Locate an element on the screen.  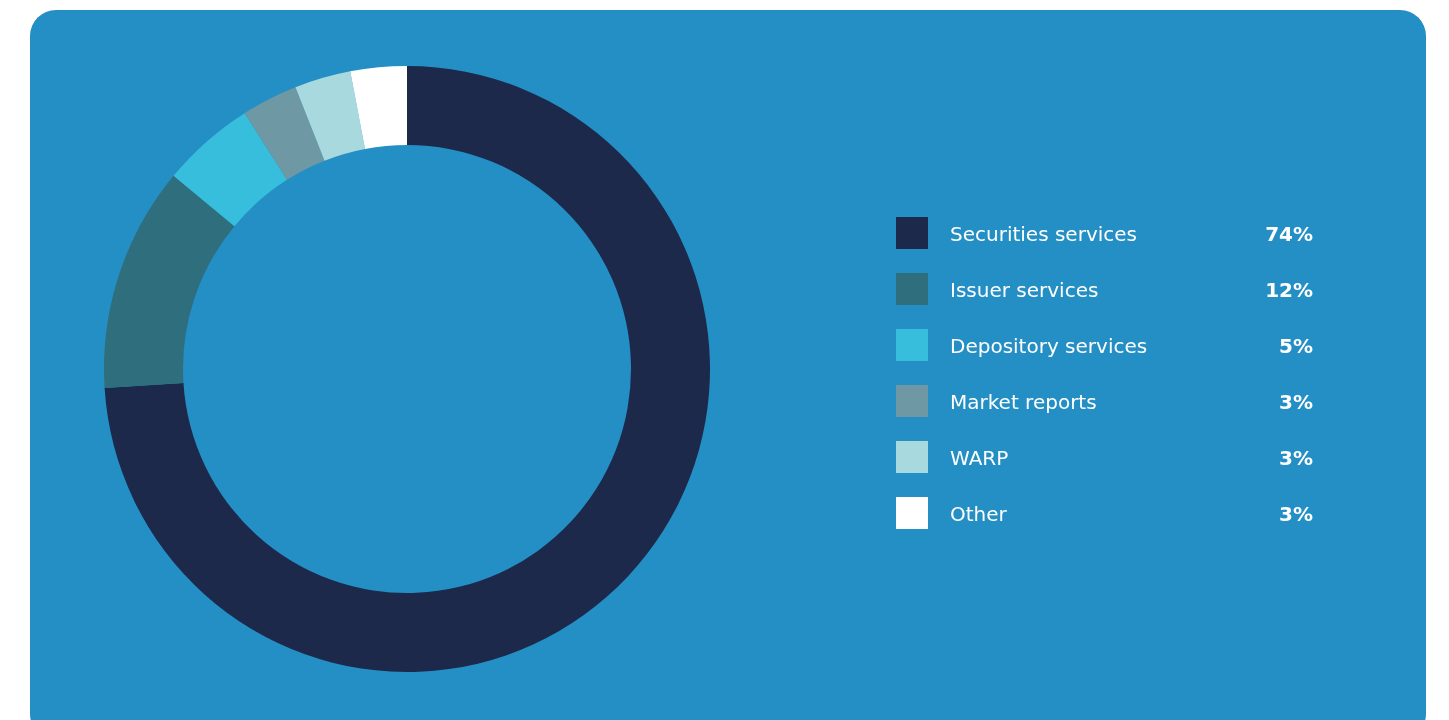
data-label: 12% is located at coordinates (1289, 290).